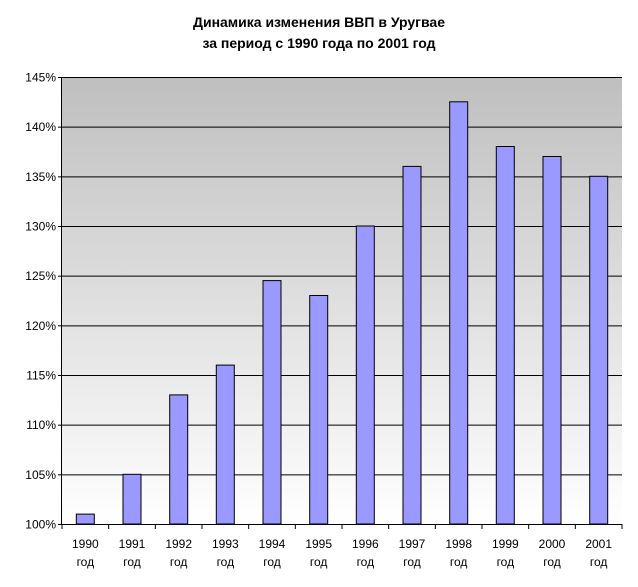 The width and height of the screenshot is (638, 587). I want to click on bar-1991, so click(132, 499).